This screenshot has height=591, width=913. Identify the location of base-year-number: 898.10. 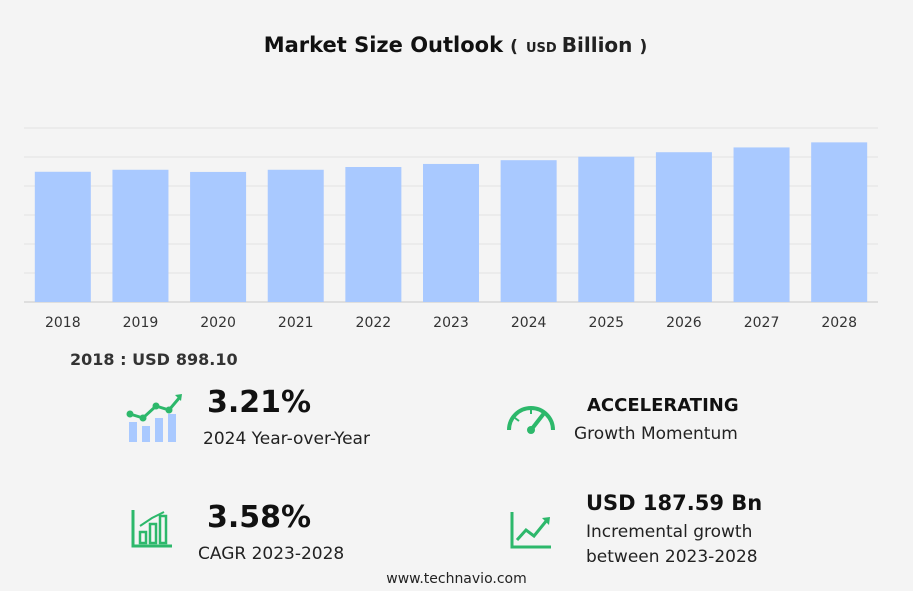
(206, 359).